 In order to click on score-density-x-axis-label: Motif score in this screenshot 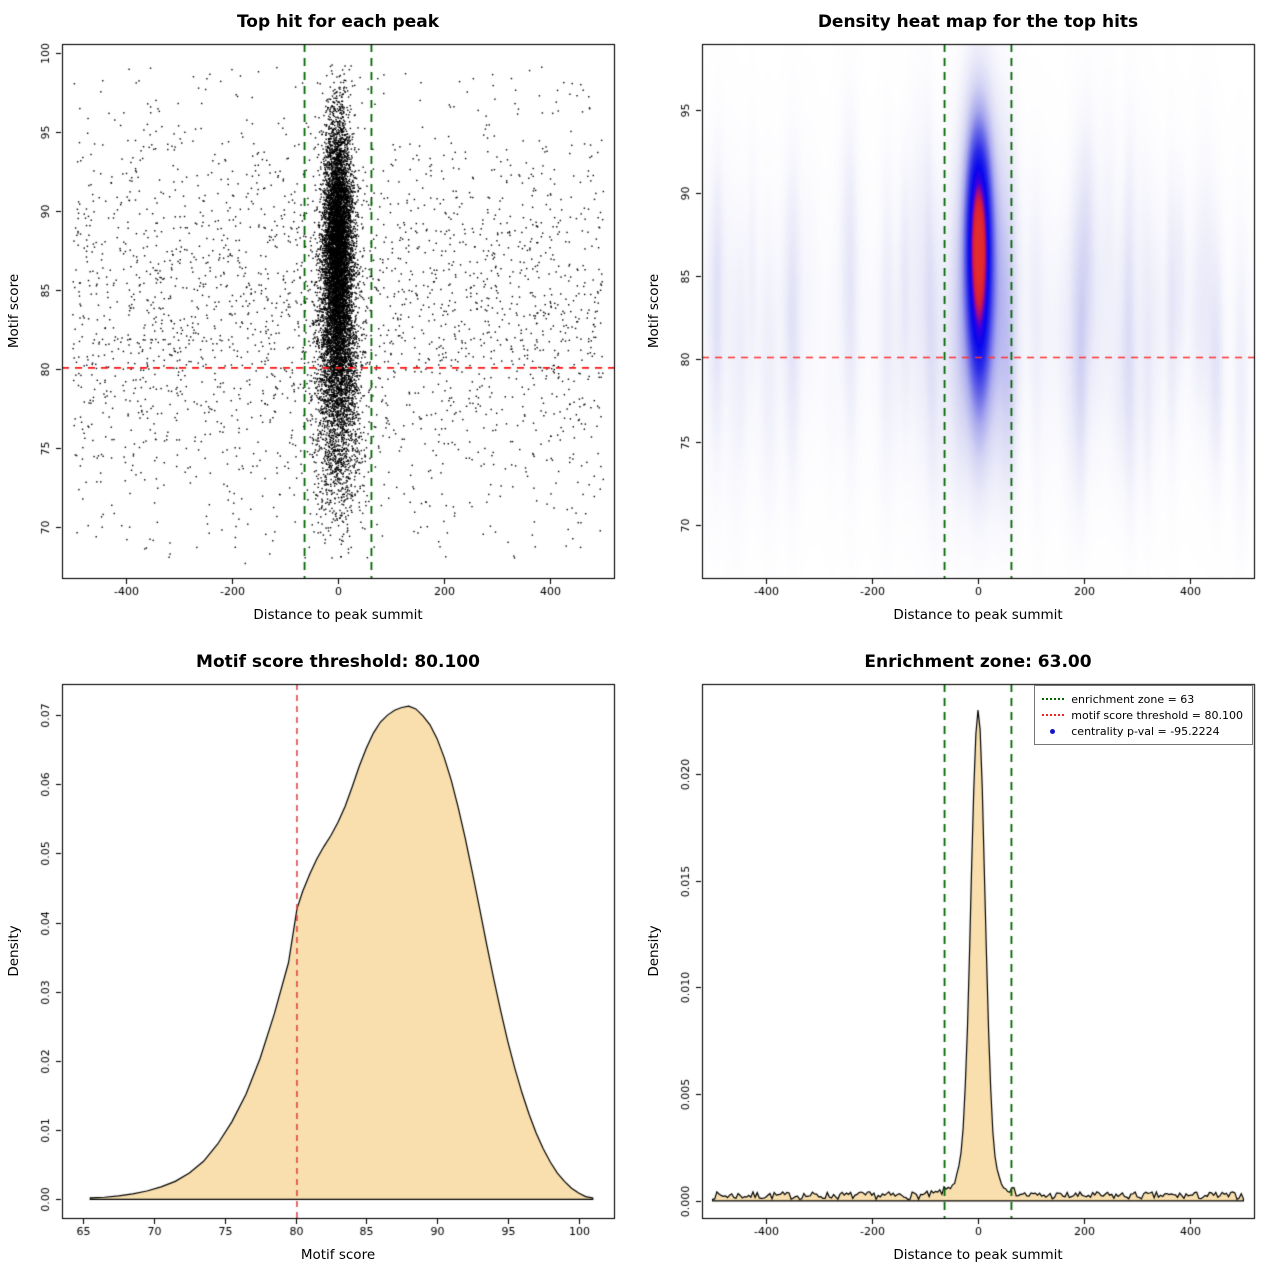, I will do `click(338, 1255)`.